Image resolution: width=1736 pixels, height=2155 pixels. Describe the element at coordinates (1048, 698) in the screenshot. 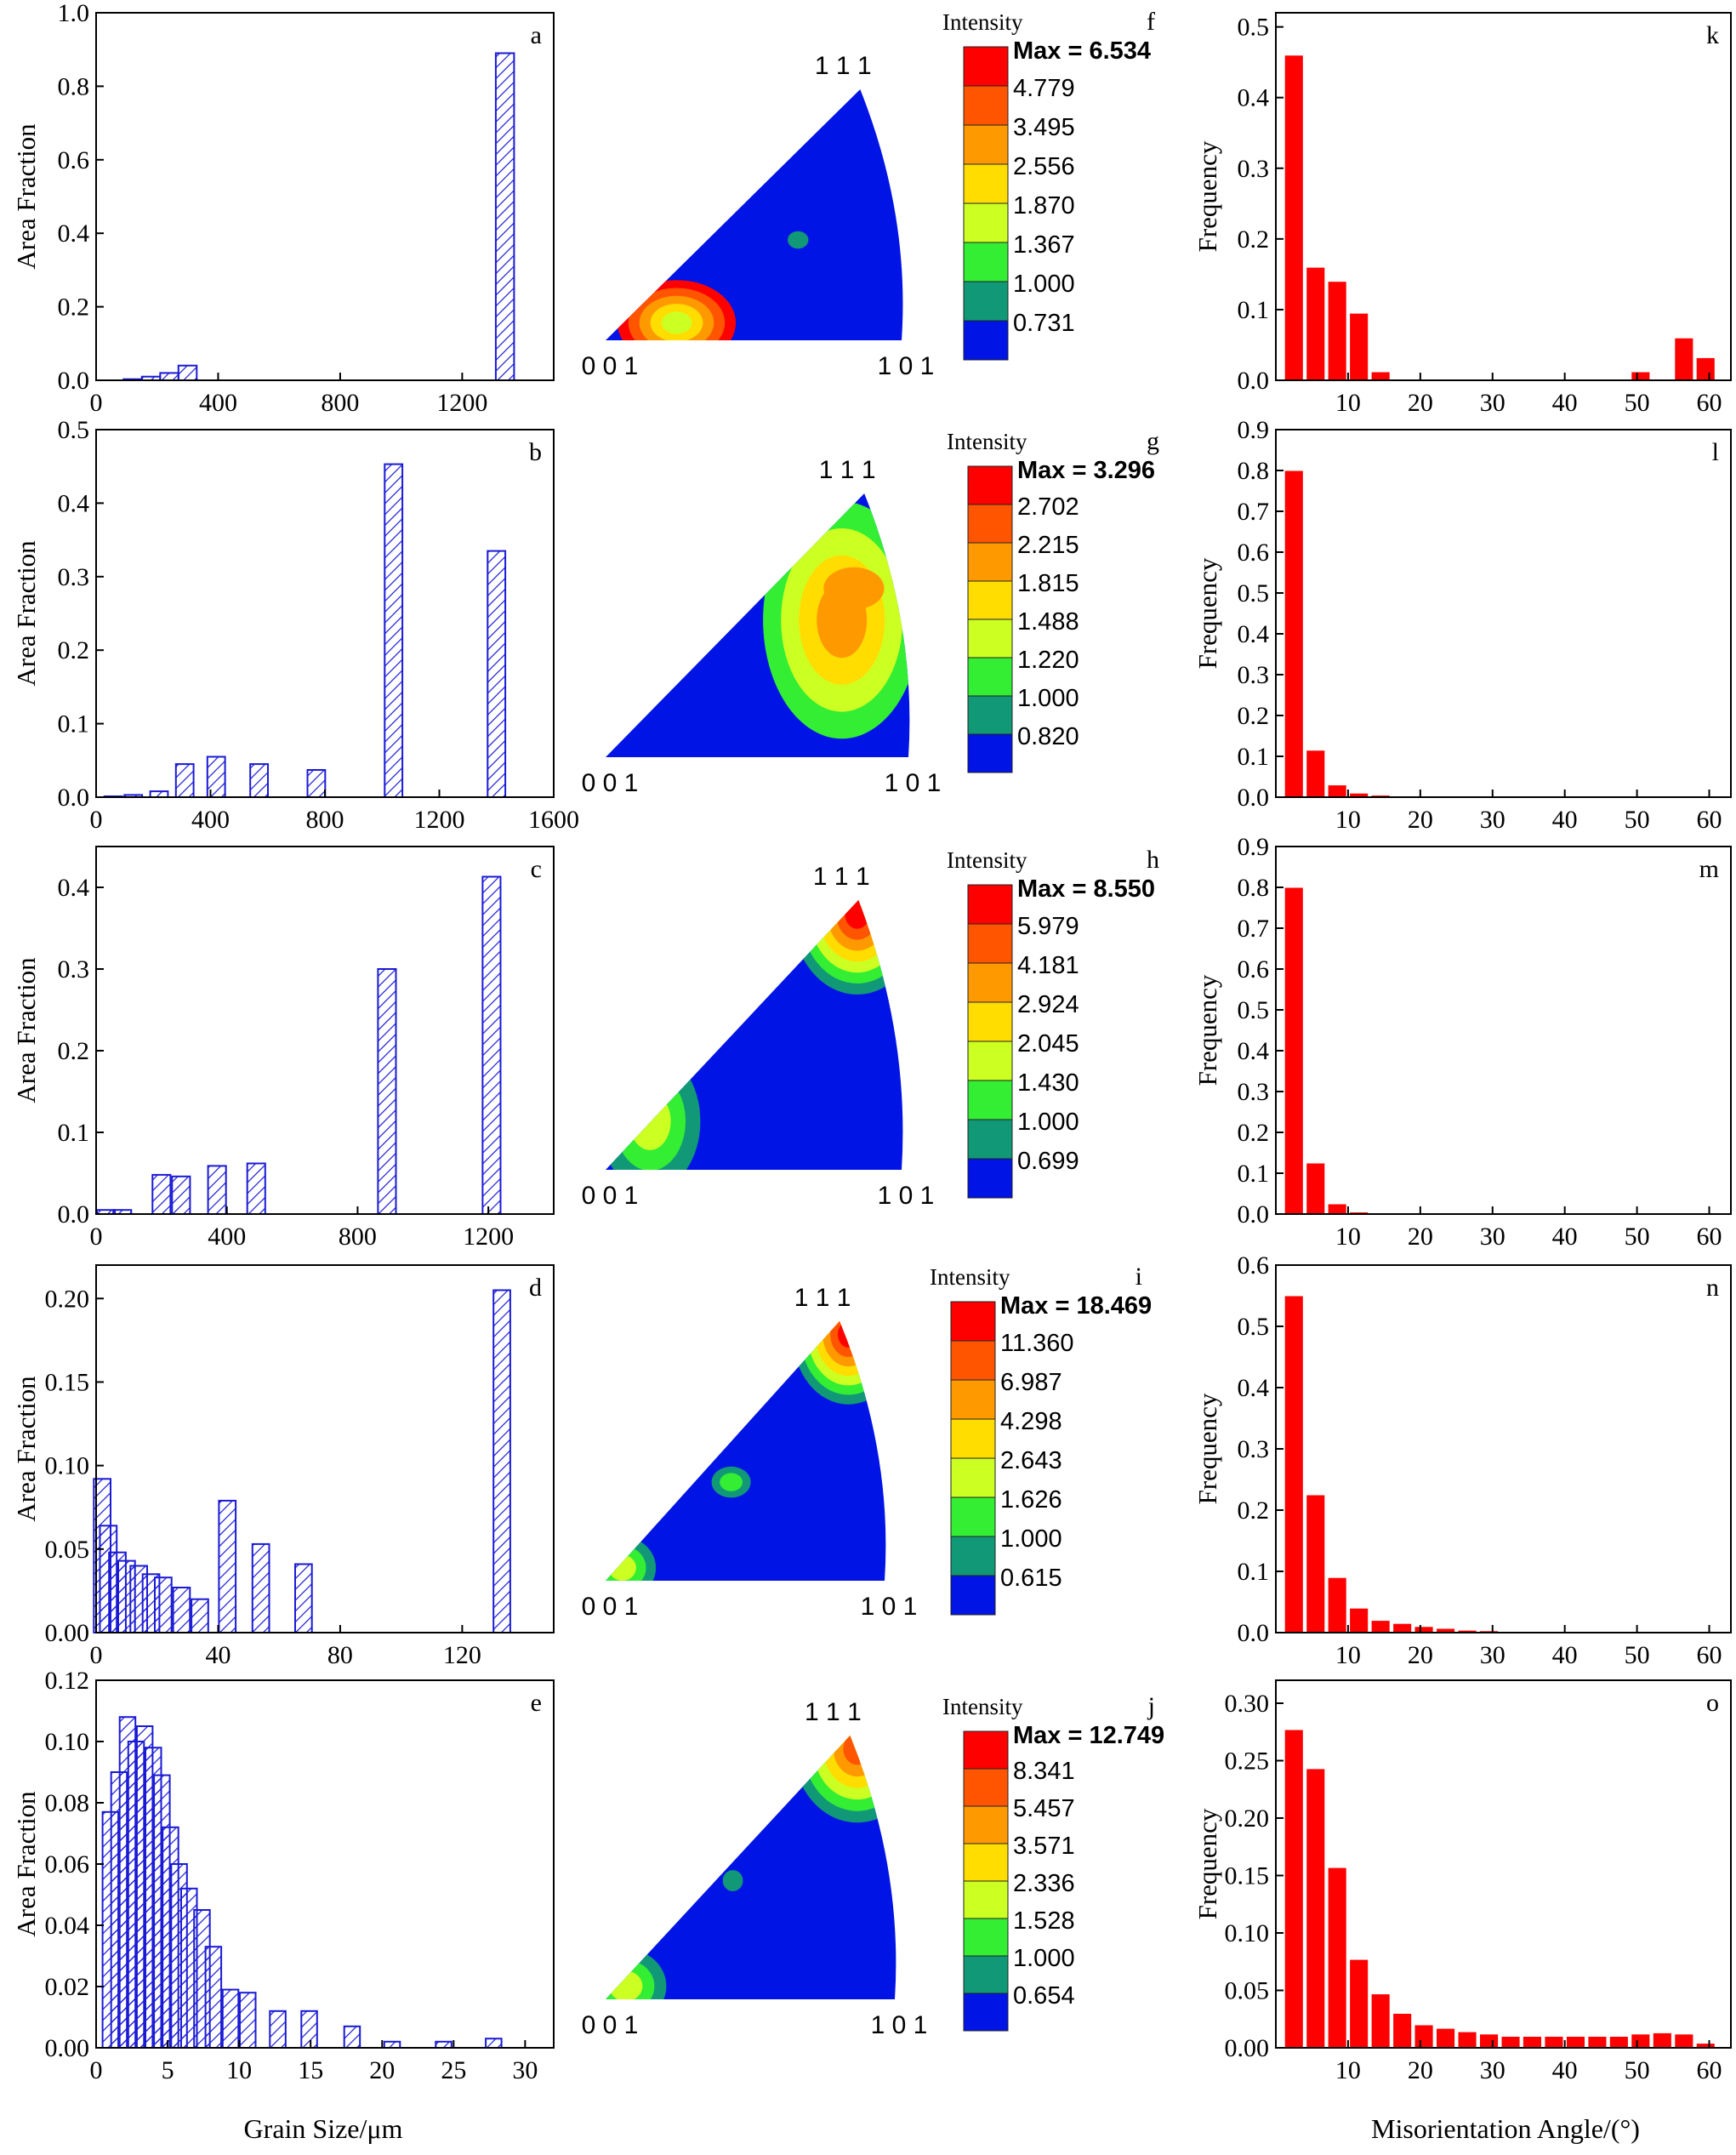

I see `legend-level-label: 1.000` at that location.